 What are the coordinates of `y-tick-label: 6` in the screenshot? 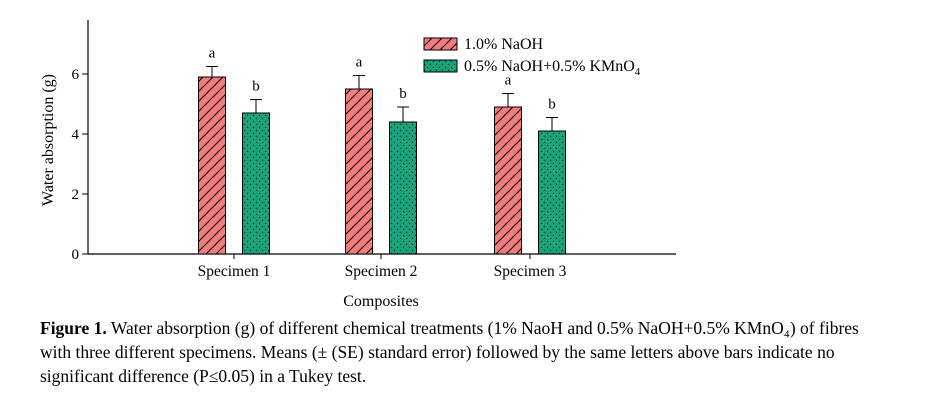 It's located at (76, 75).